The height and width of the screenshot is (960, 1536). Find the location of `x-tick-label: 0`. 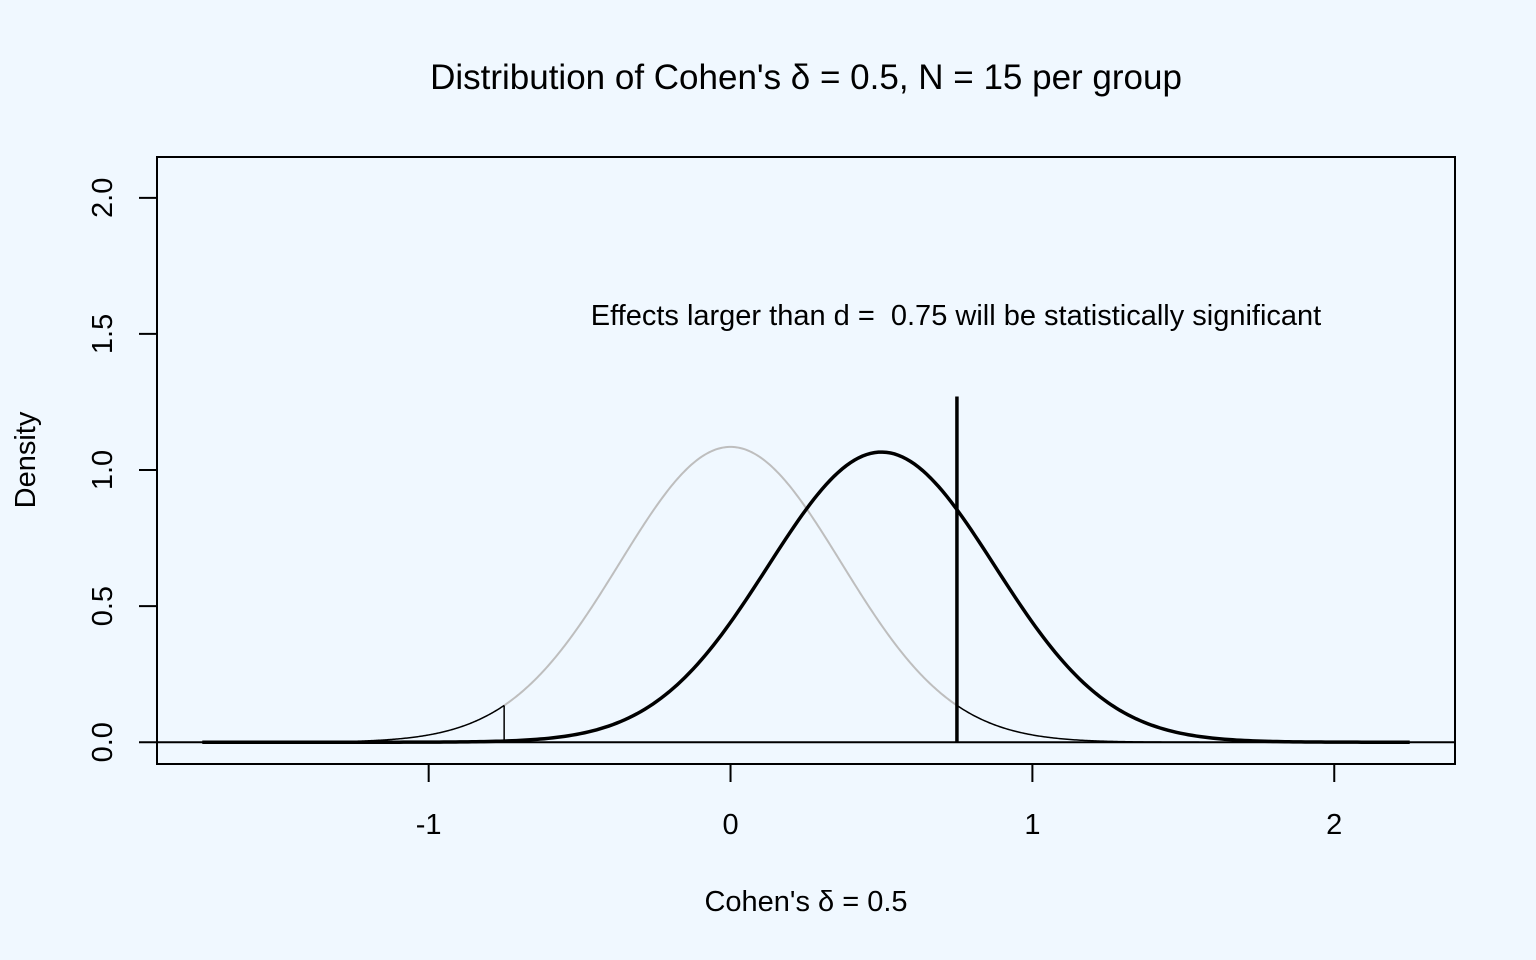

x-tick-label: 0 is located at coordinates (730, 825).